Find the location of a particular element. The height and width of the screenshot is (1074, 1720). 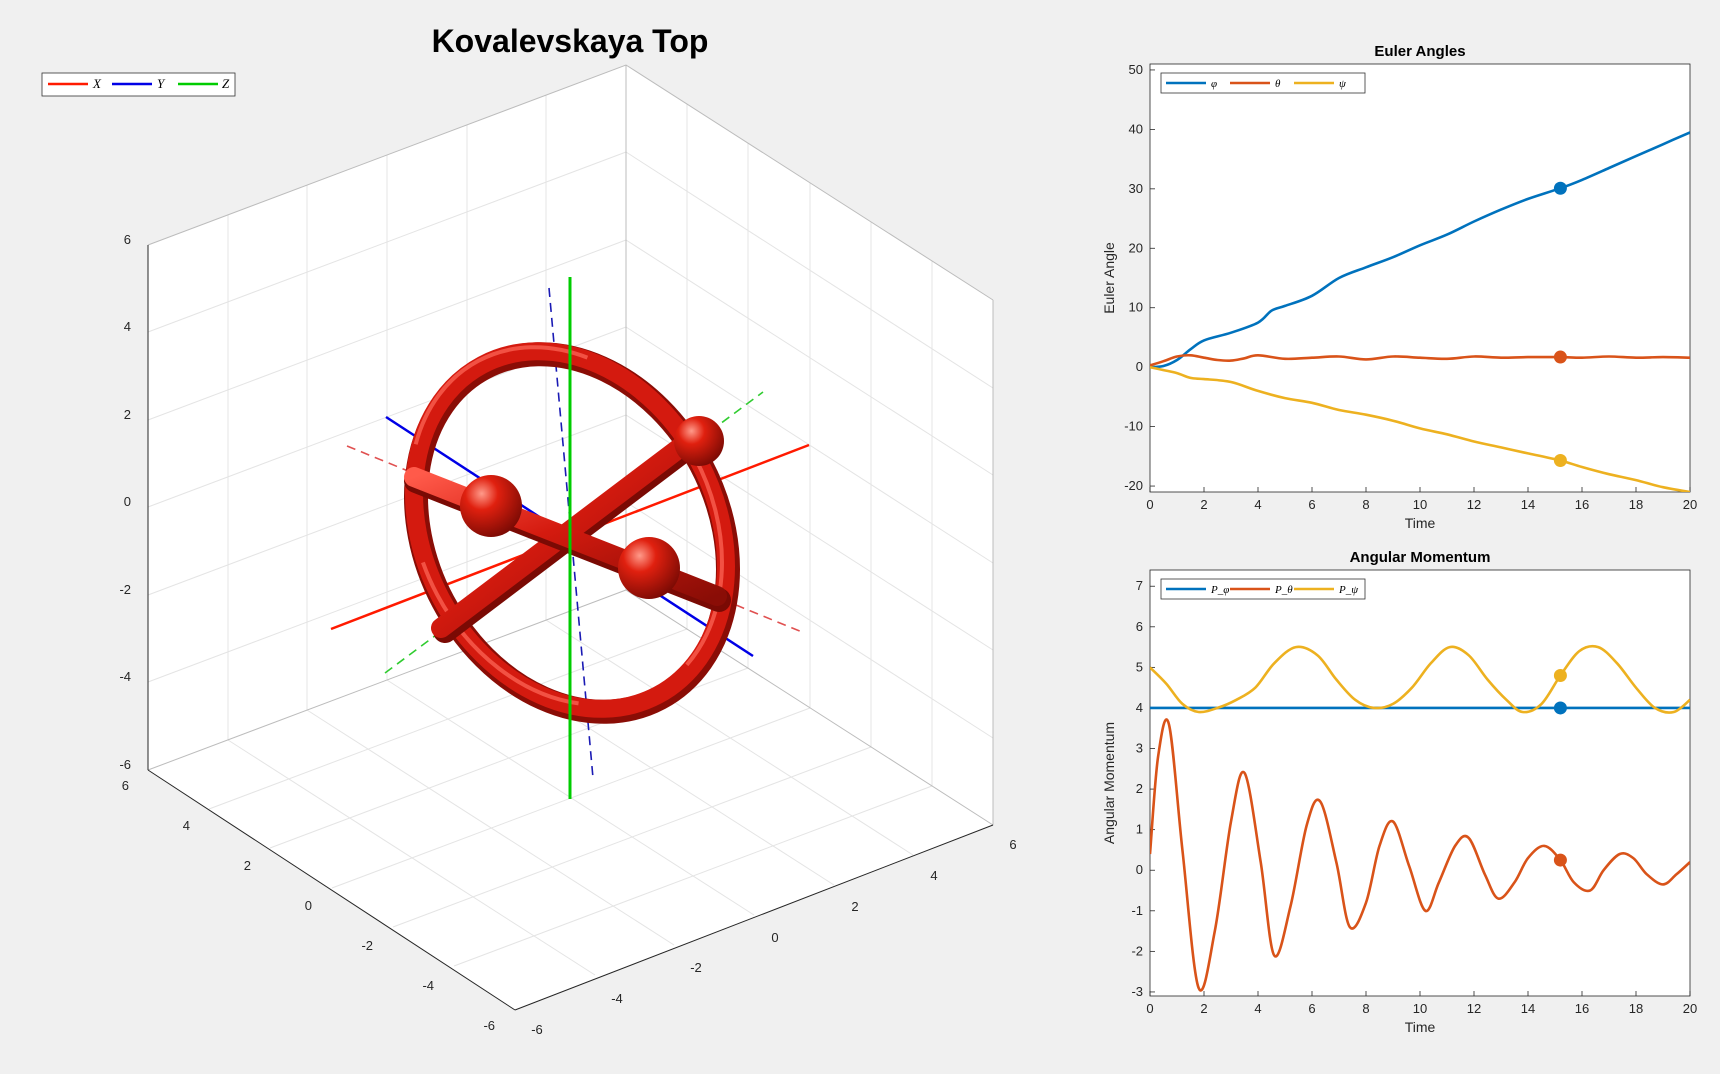

z-tick: -4 is located at coordinates (125, 676).